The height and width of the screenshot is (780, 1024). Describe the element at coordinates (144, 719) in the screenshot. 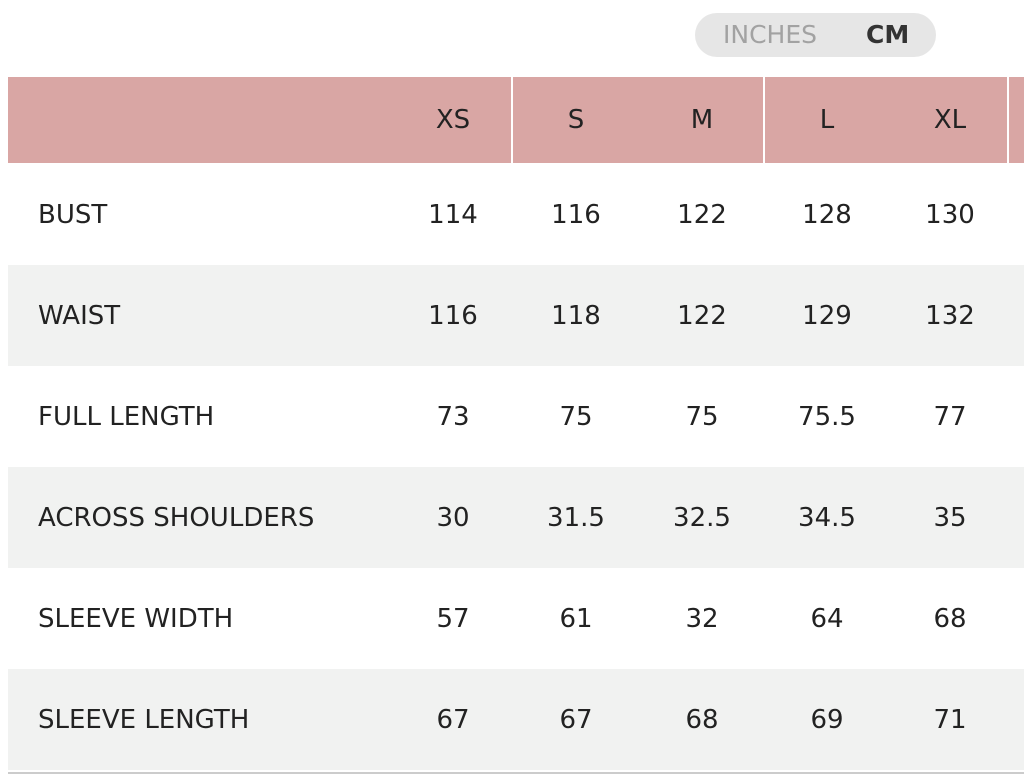

I see `row-label: SLEEVE LENGTH` at that location.